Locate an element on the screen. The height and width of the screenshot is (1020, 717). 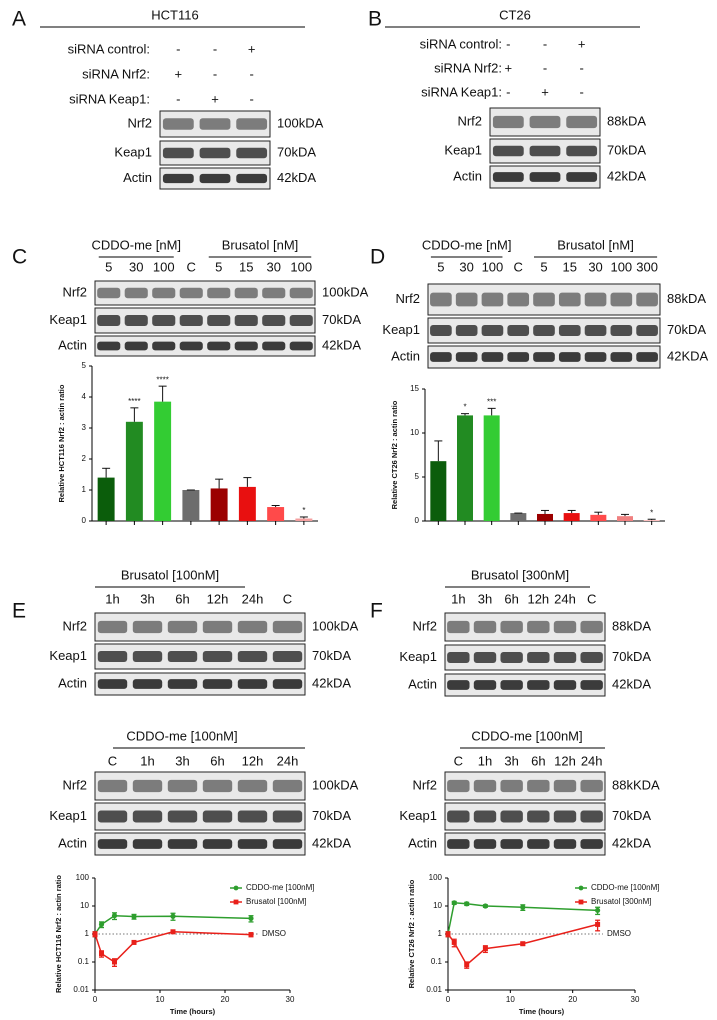
legend-label: CDDO-me [100nM] is located at coordinates (625, 887).